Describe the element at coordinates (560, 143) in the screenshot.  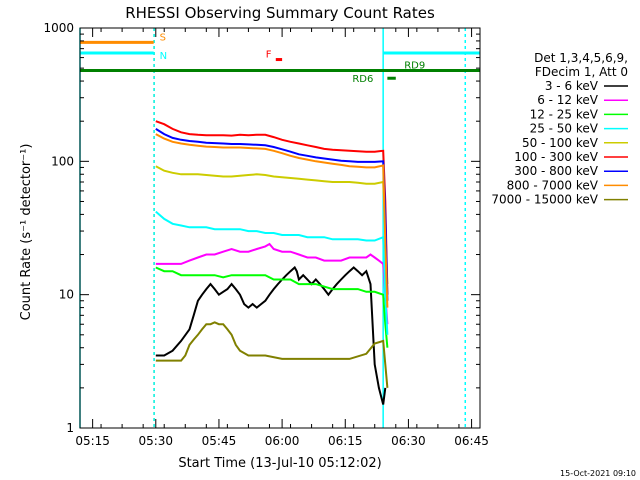
I see `legend-entry-label: 50 - 100 keV` at that location.